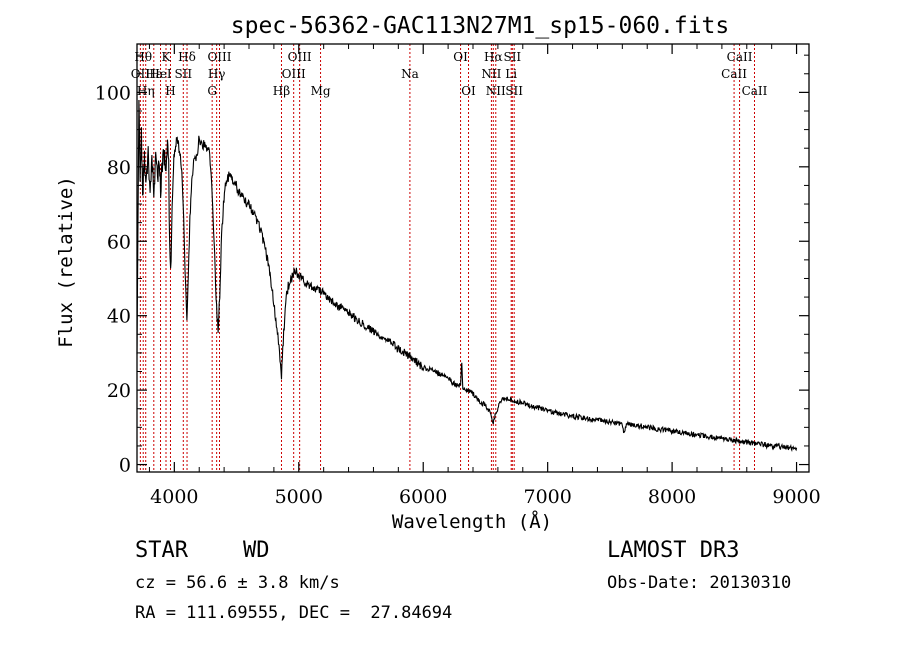 Image resolution: width=900 pixels, height=649 pixels. I want to click on x-axis-label: Wavelength (Å), so click(472, 521).